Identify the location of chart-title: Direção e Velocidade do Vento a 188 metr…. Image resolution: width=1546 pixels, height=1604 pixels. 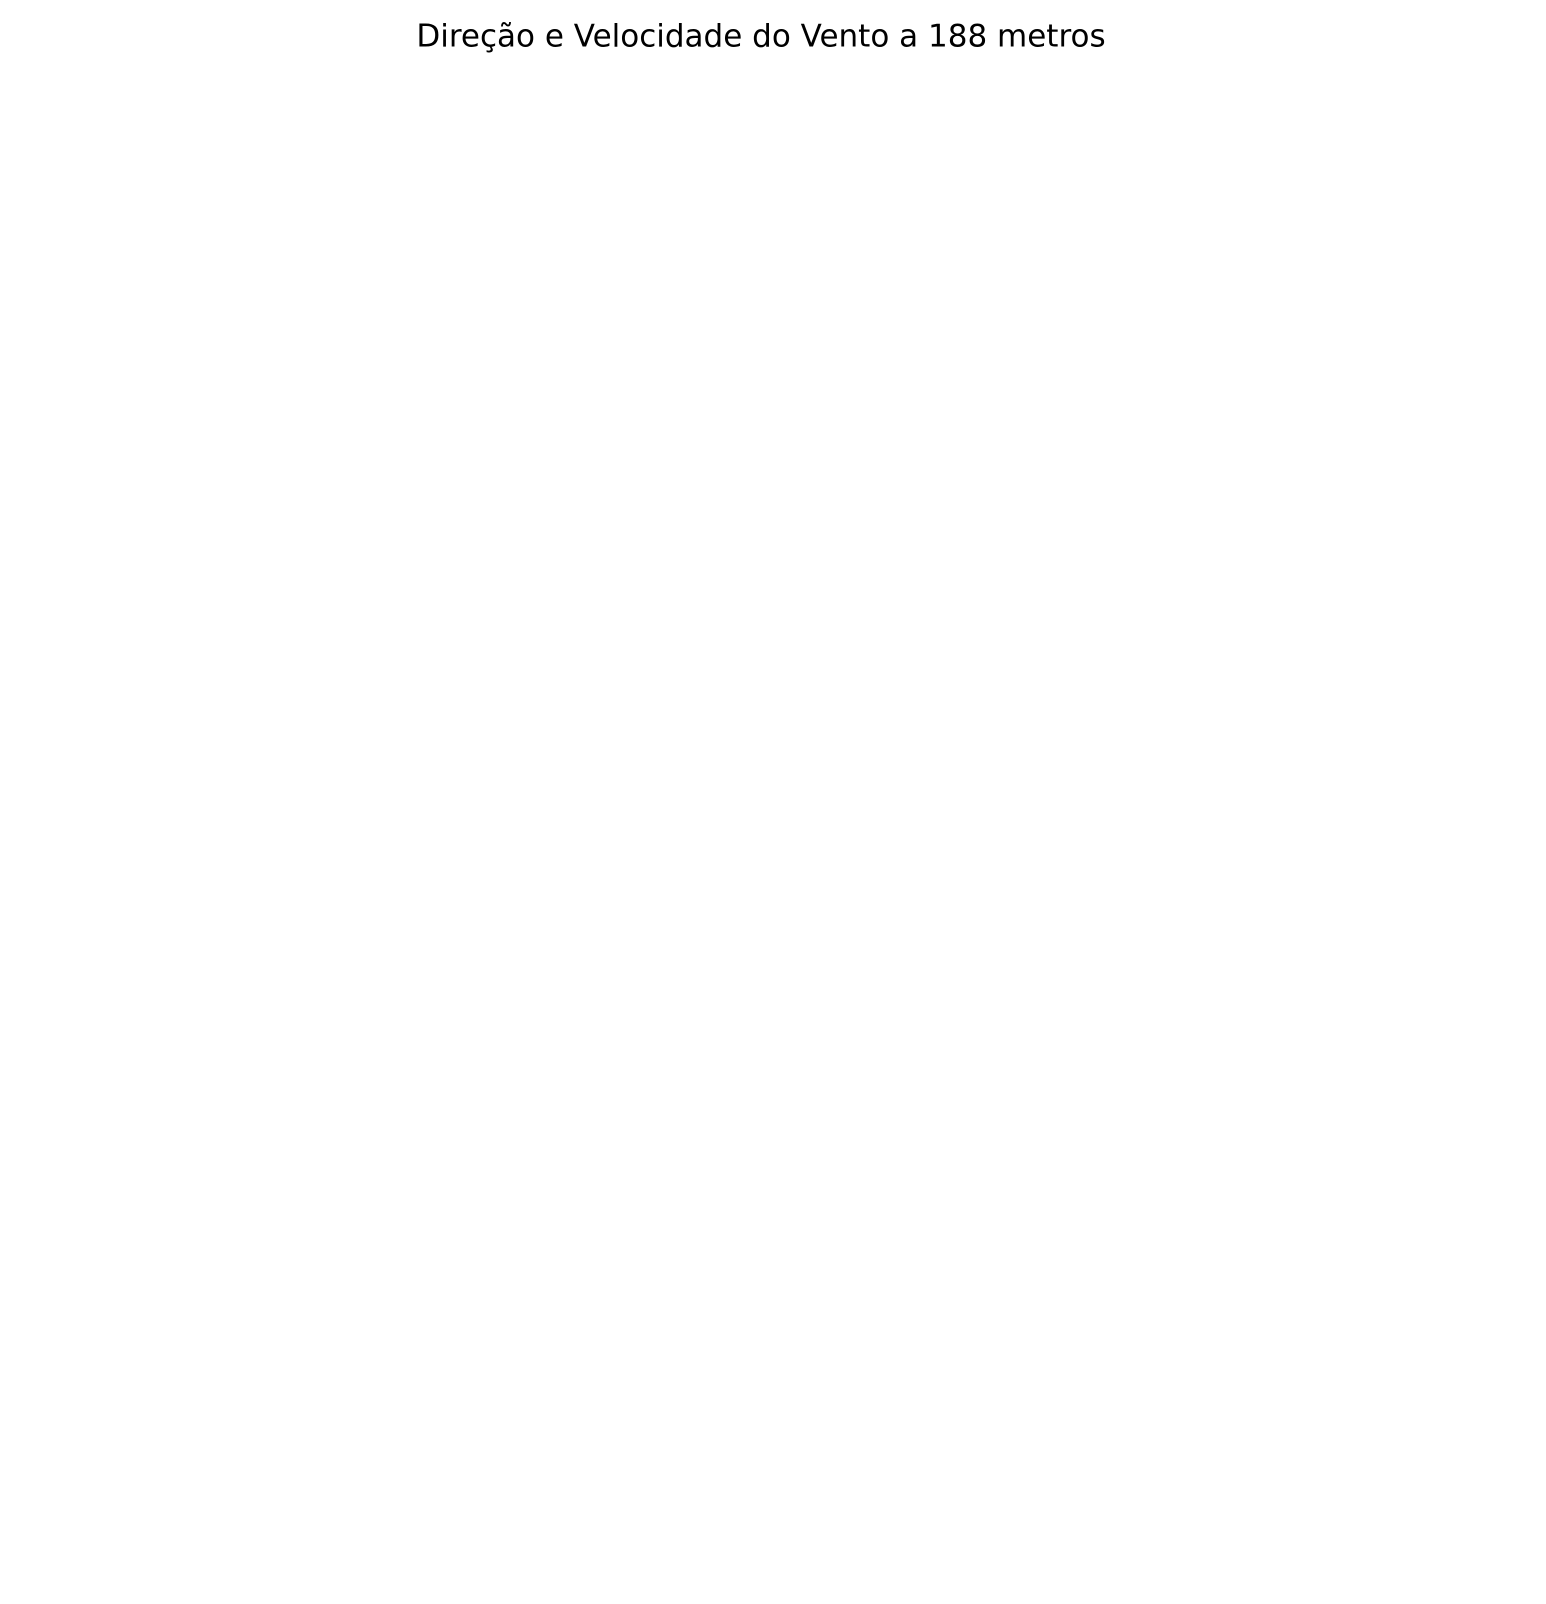
(760, 37).